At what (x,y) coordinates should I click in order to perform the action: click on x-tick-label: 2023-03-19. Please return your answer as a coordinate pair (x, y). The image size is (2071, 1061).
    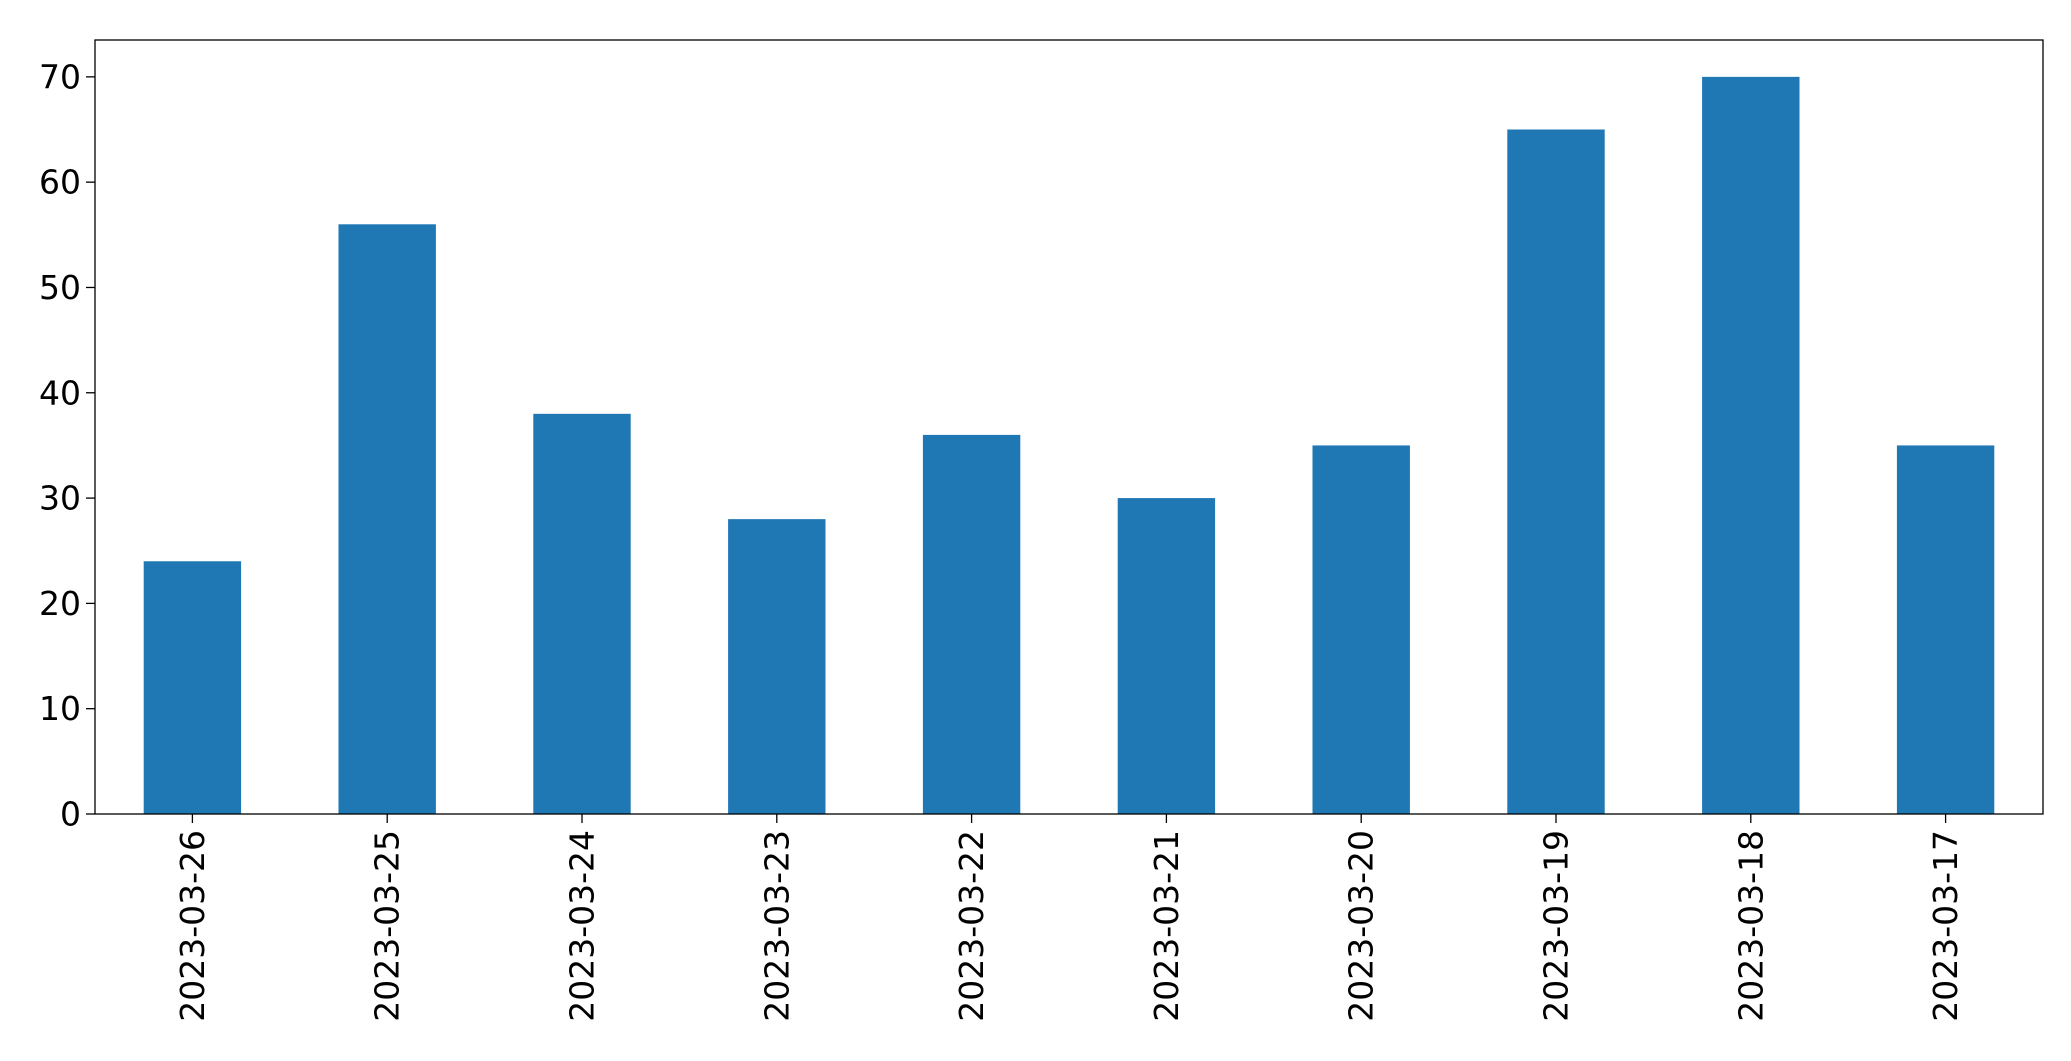
    Looking at the image, I should click on (1556, 926).